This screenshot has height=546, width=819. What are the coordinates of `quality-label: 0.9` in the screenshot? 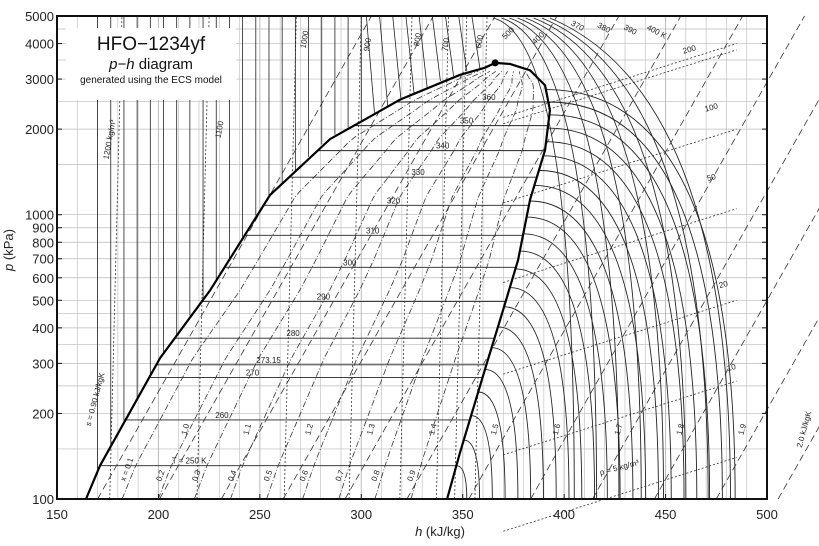 It's located at (411, 475).